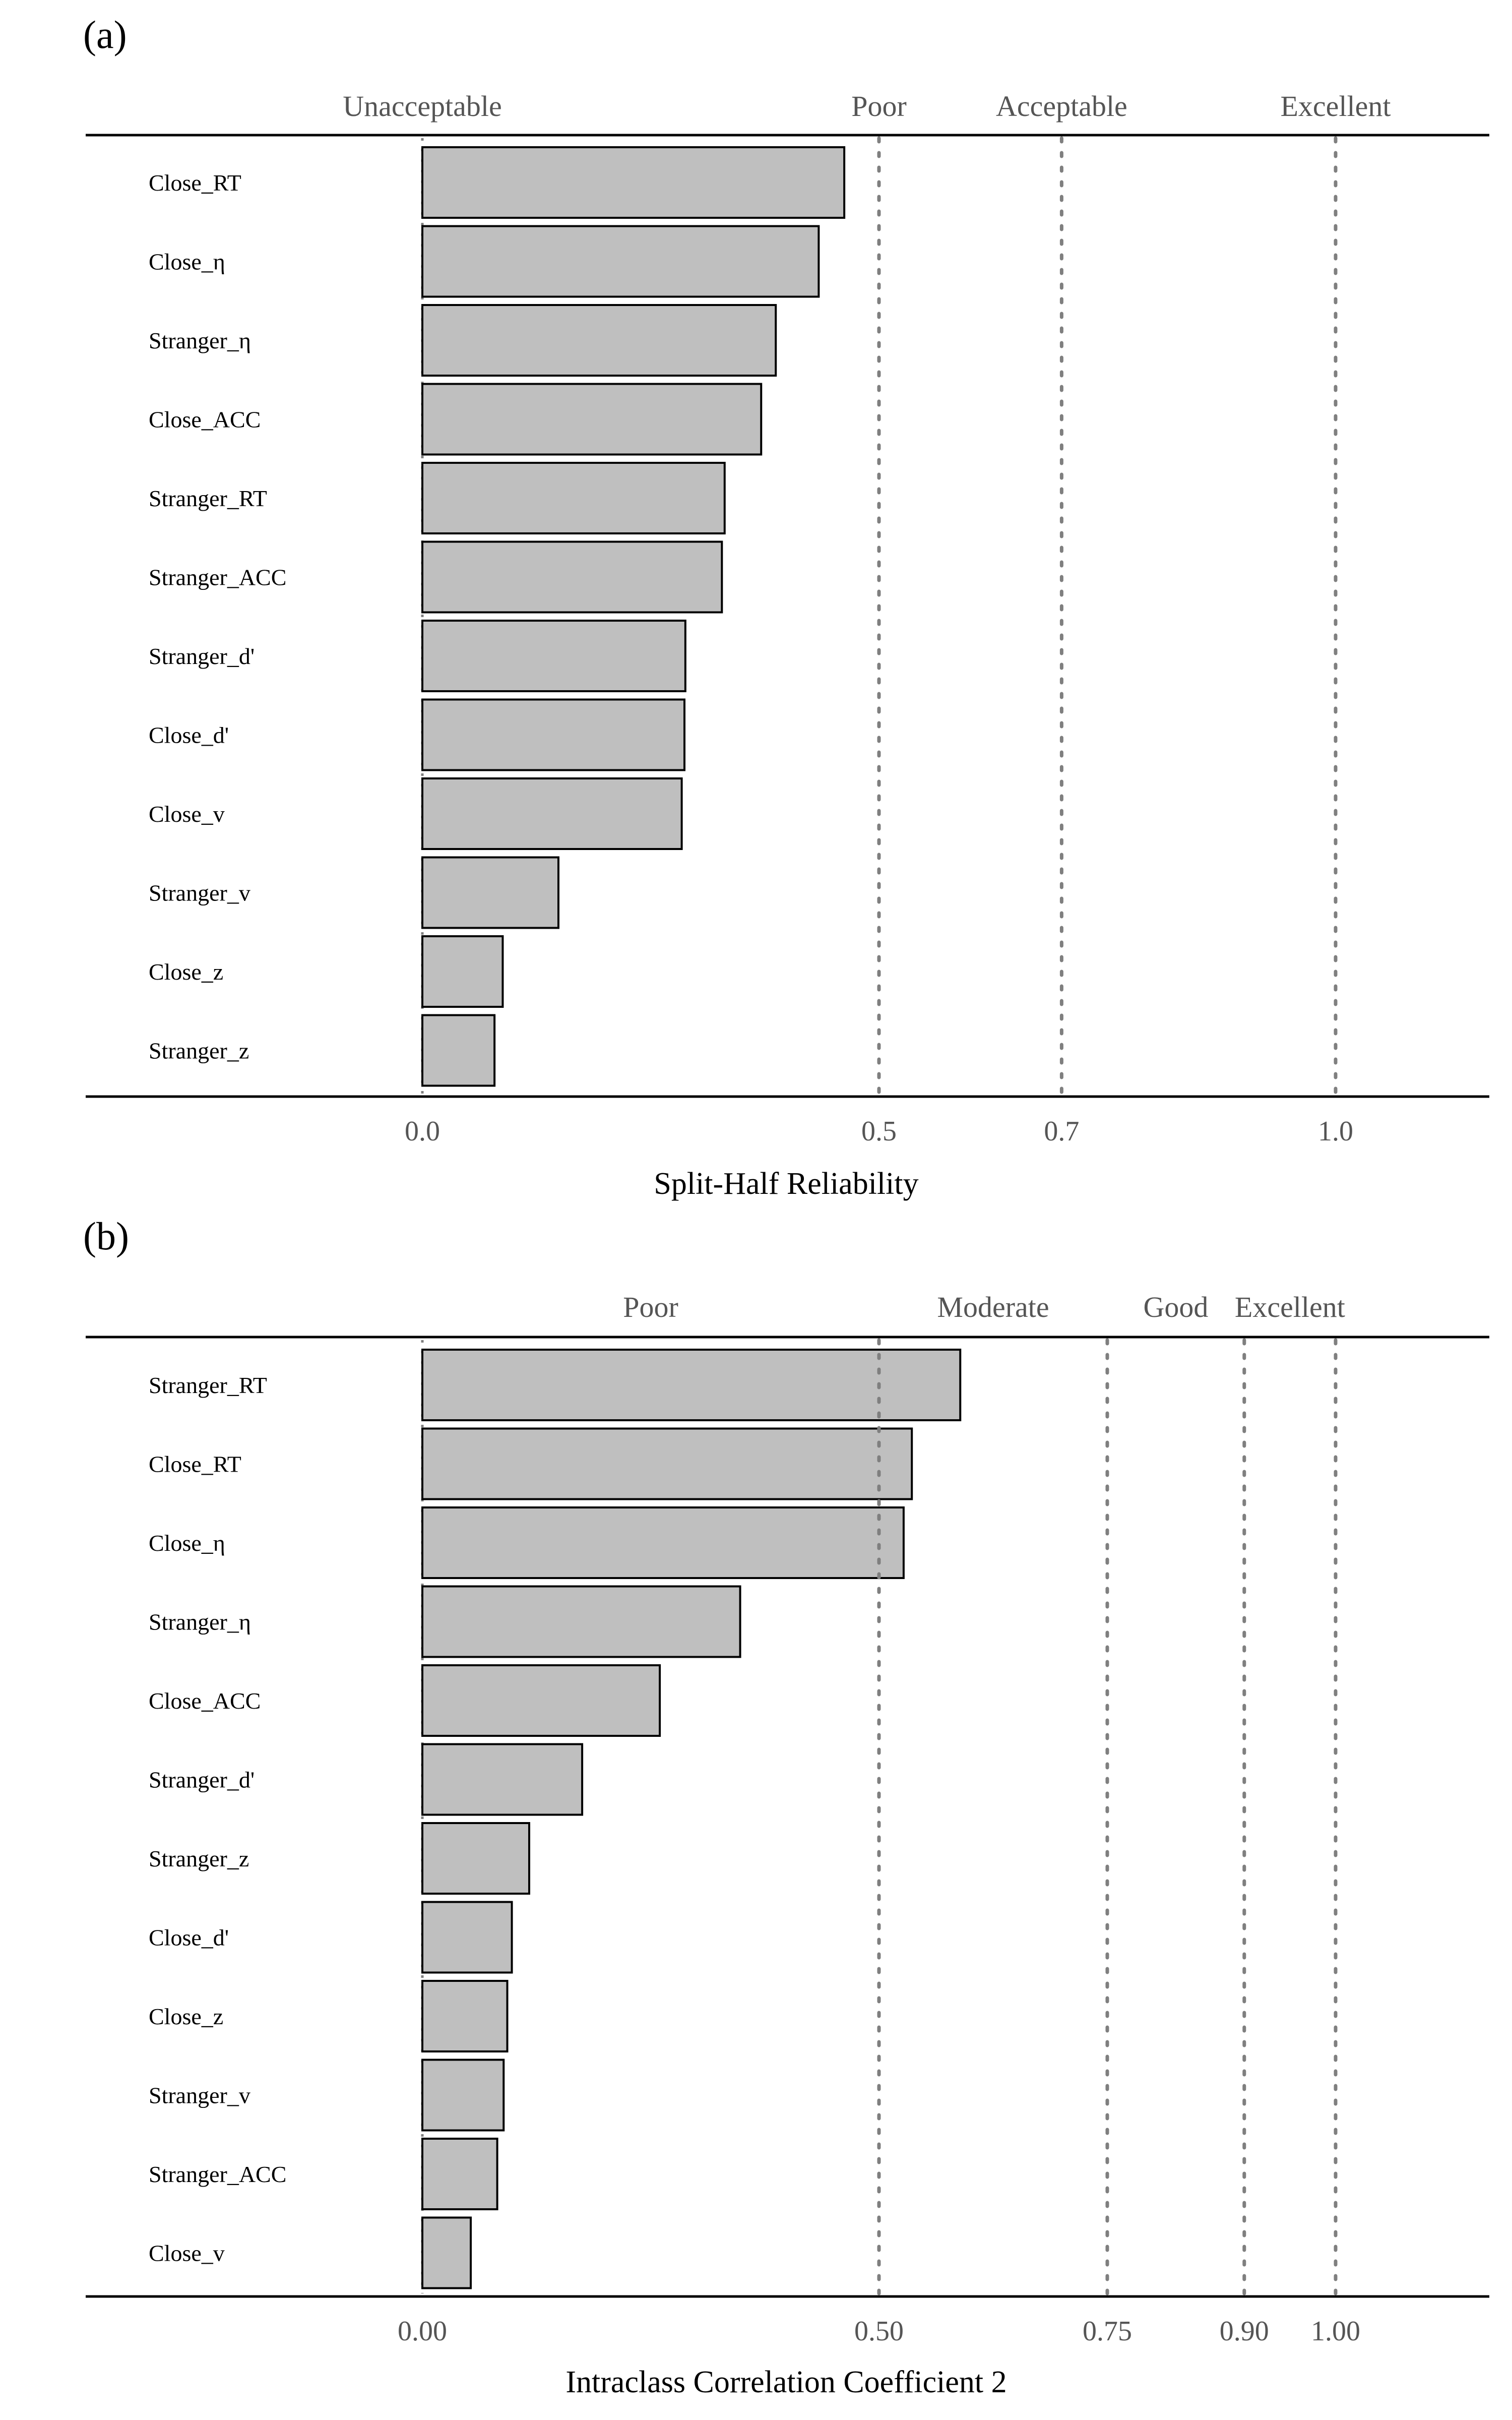  I want to click on region-label: Good, so click(1175, 1307).